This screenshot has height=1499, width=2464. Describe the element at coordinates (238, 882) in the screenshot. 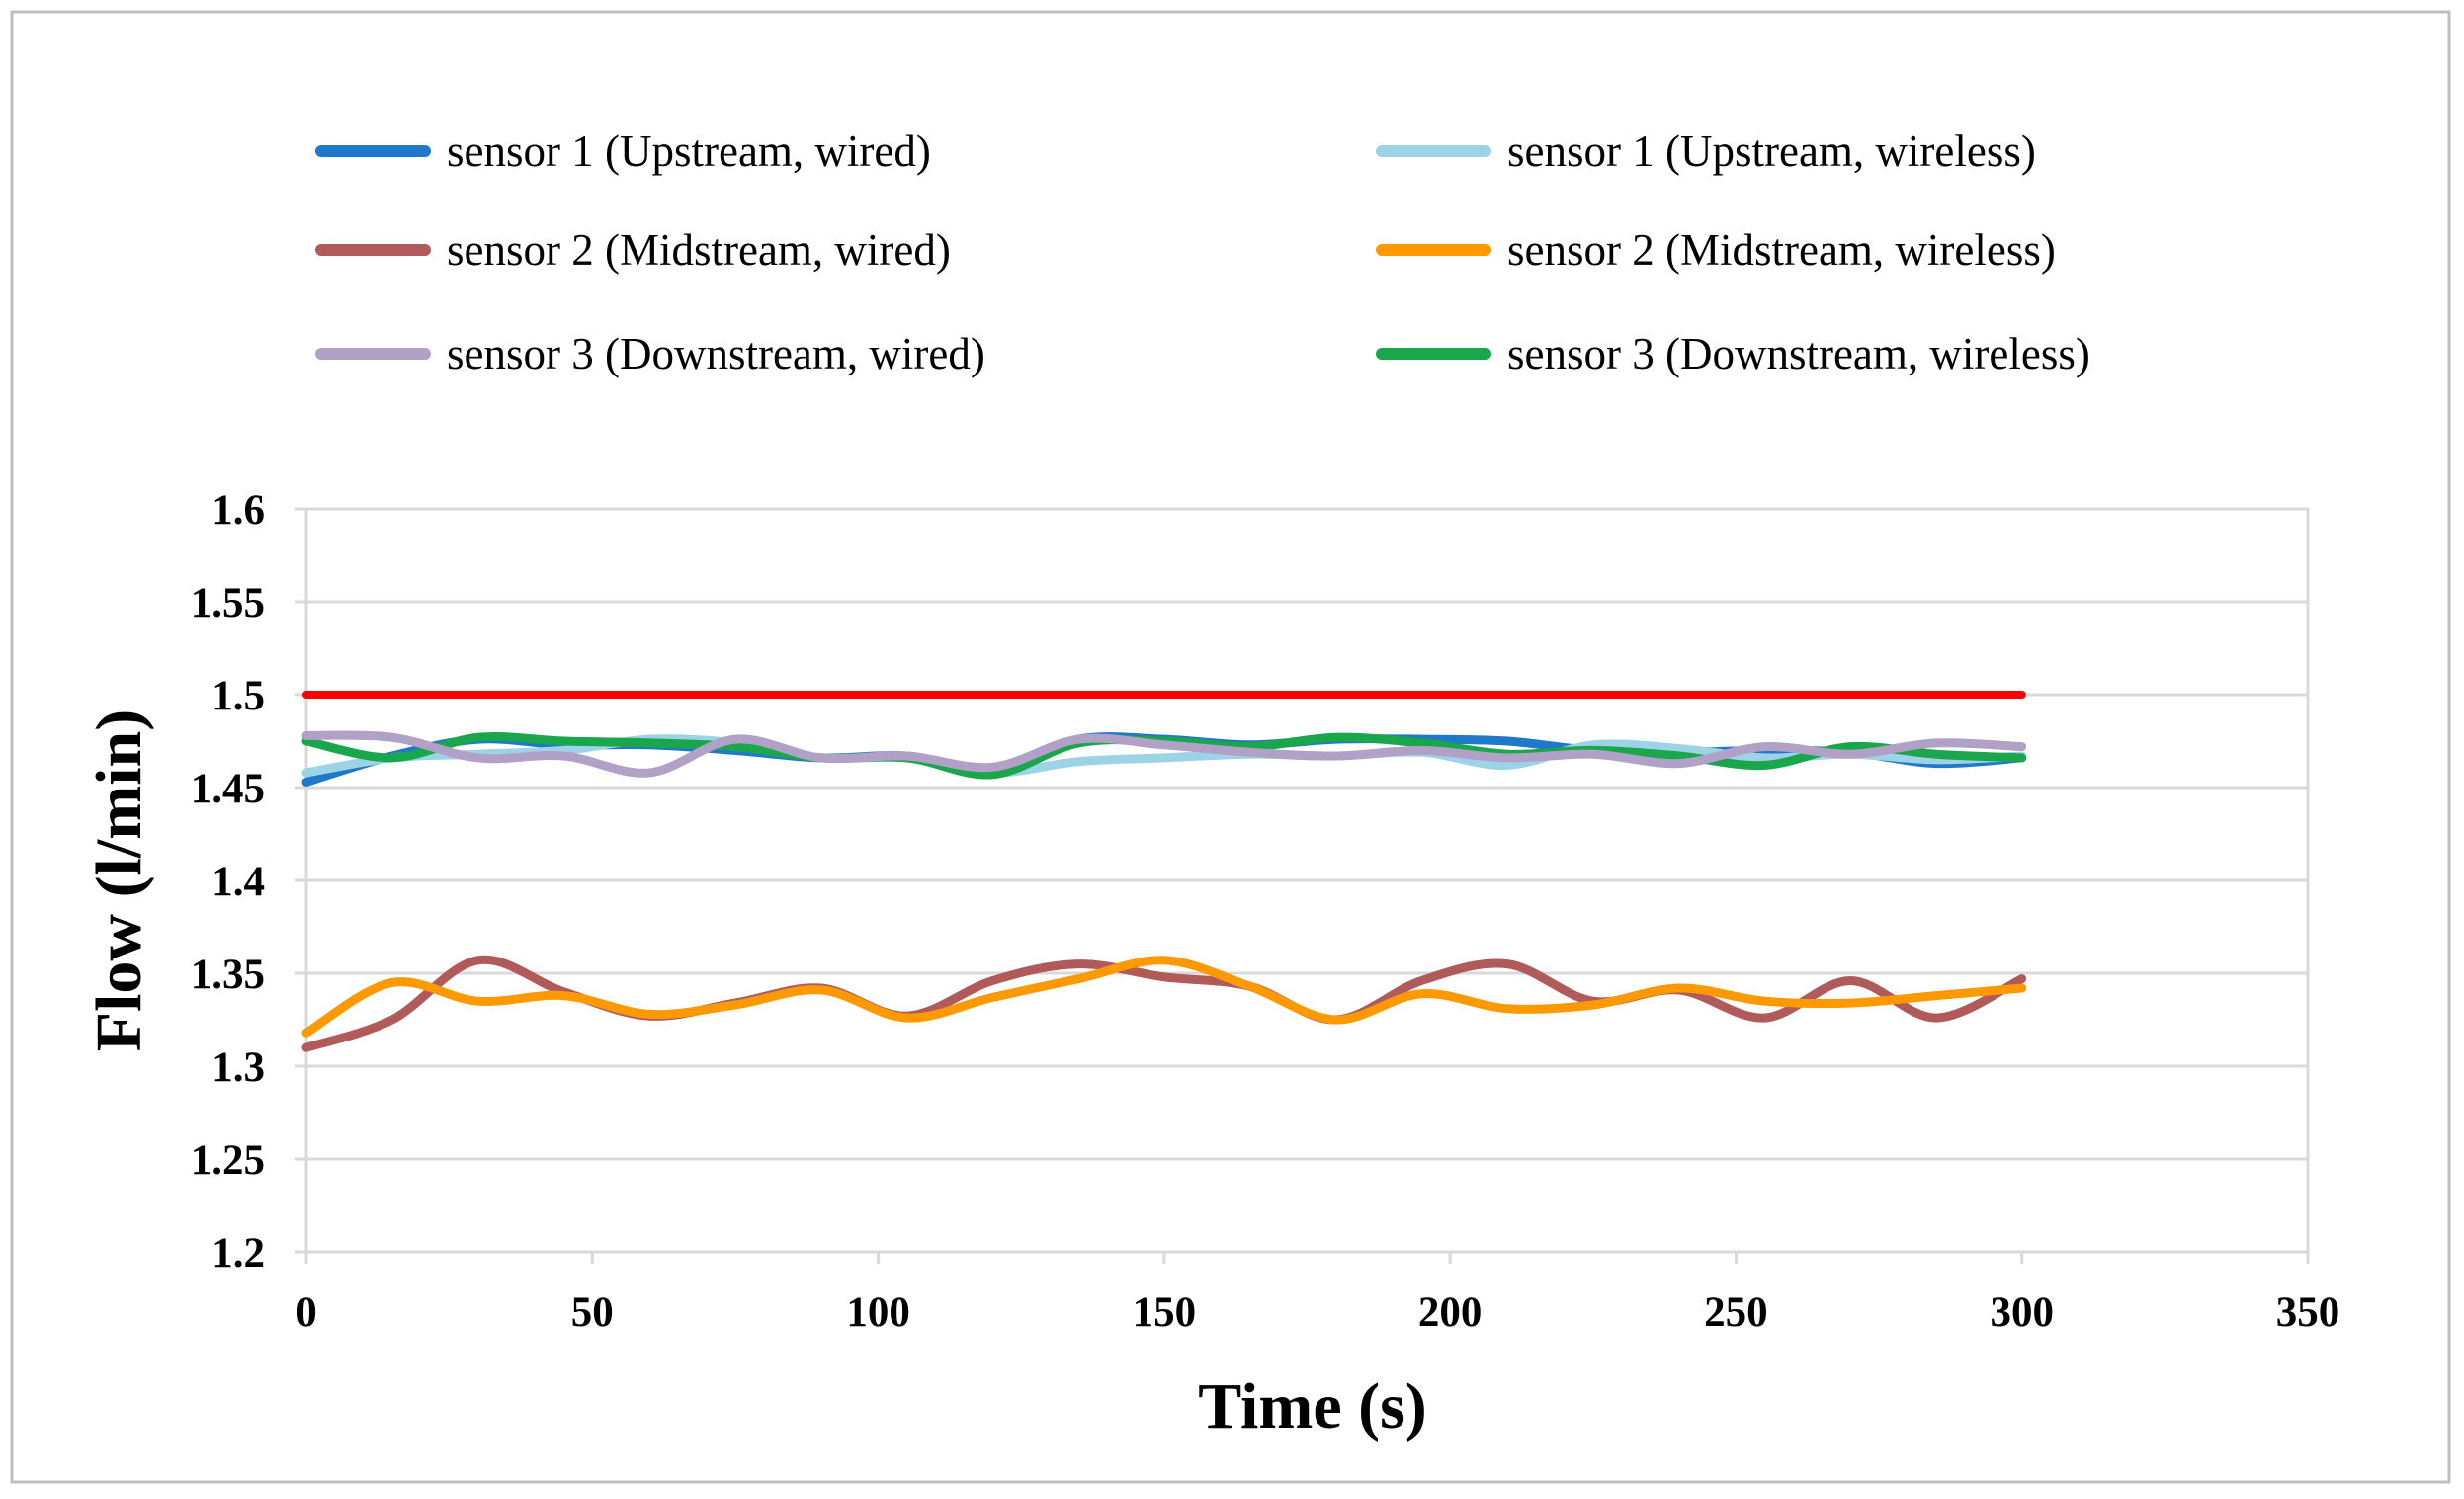

I see `y-tick-label: 1.4` at that location.